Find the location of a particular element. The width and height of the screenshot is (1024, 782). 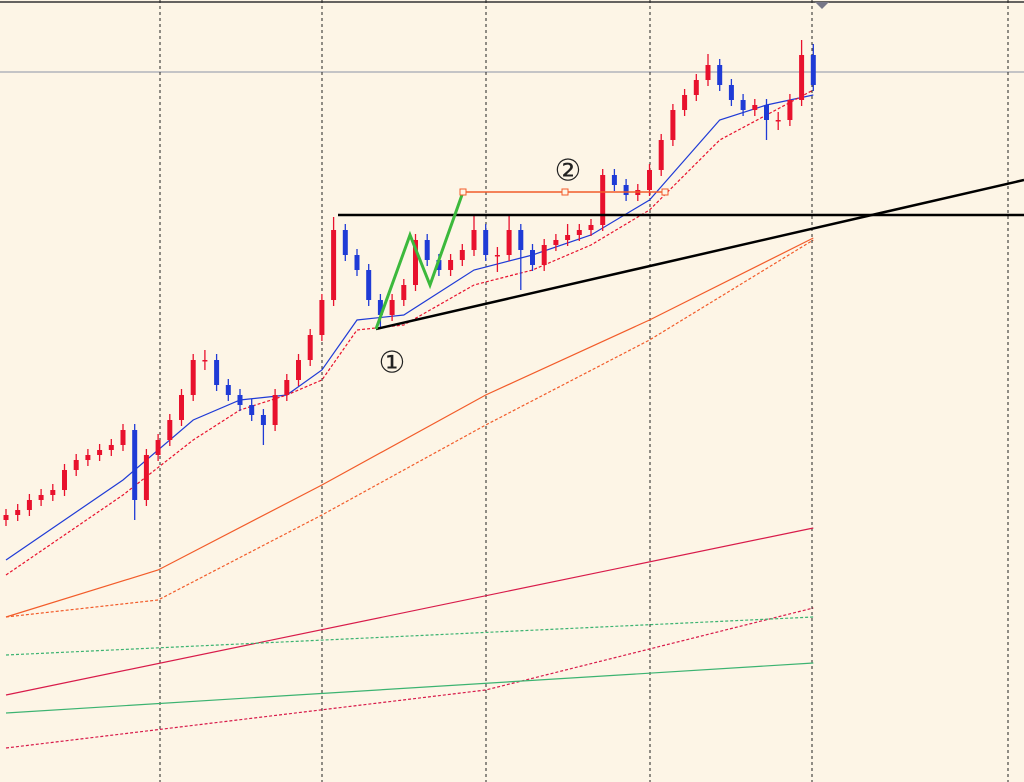

marker is located at coordinates (822, 5).